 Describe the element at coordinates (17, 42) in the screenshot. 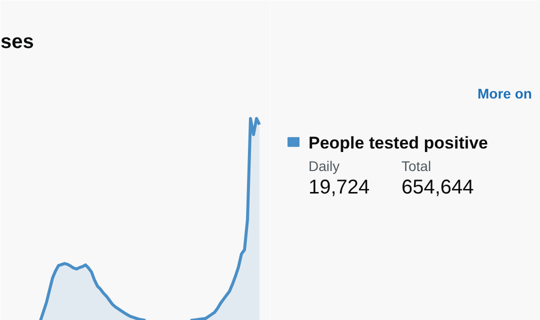

I see `chart-title: ses` at that location.